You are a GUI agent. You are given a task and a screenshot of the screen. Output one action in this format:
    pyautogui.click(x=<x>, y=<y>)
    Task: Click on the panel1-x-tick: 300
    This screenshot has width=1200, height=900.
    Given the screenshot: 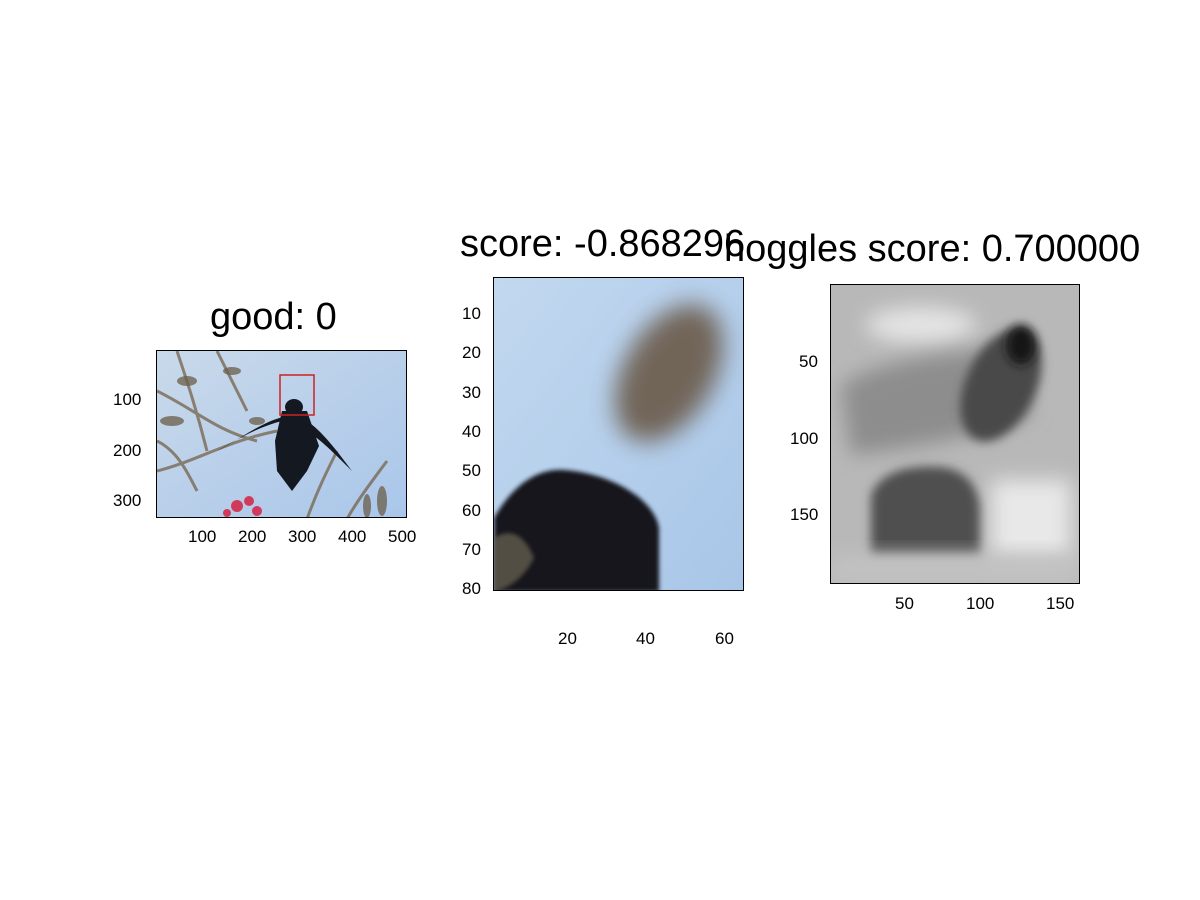 What is the action you would take?
    pyautogui.click(x=302, y=536)
    